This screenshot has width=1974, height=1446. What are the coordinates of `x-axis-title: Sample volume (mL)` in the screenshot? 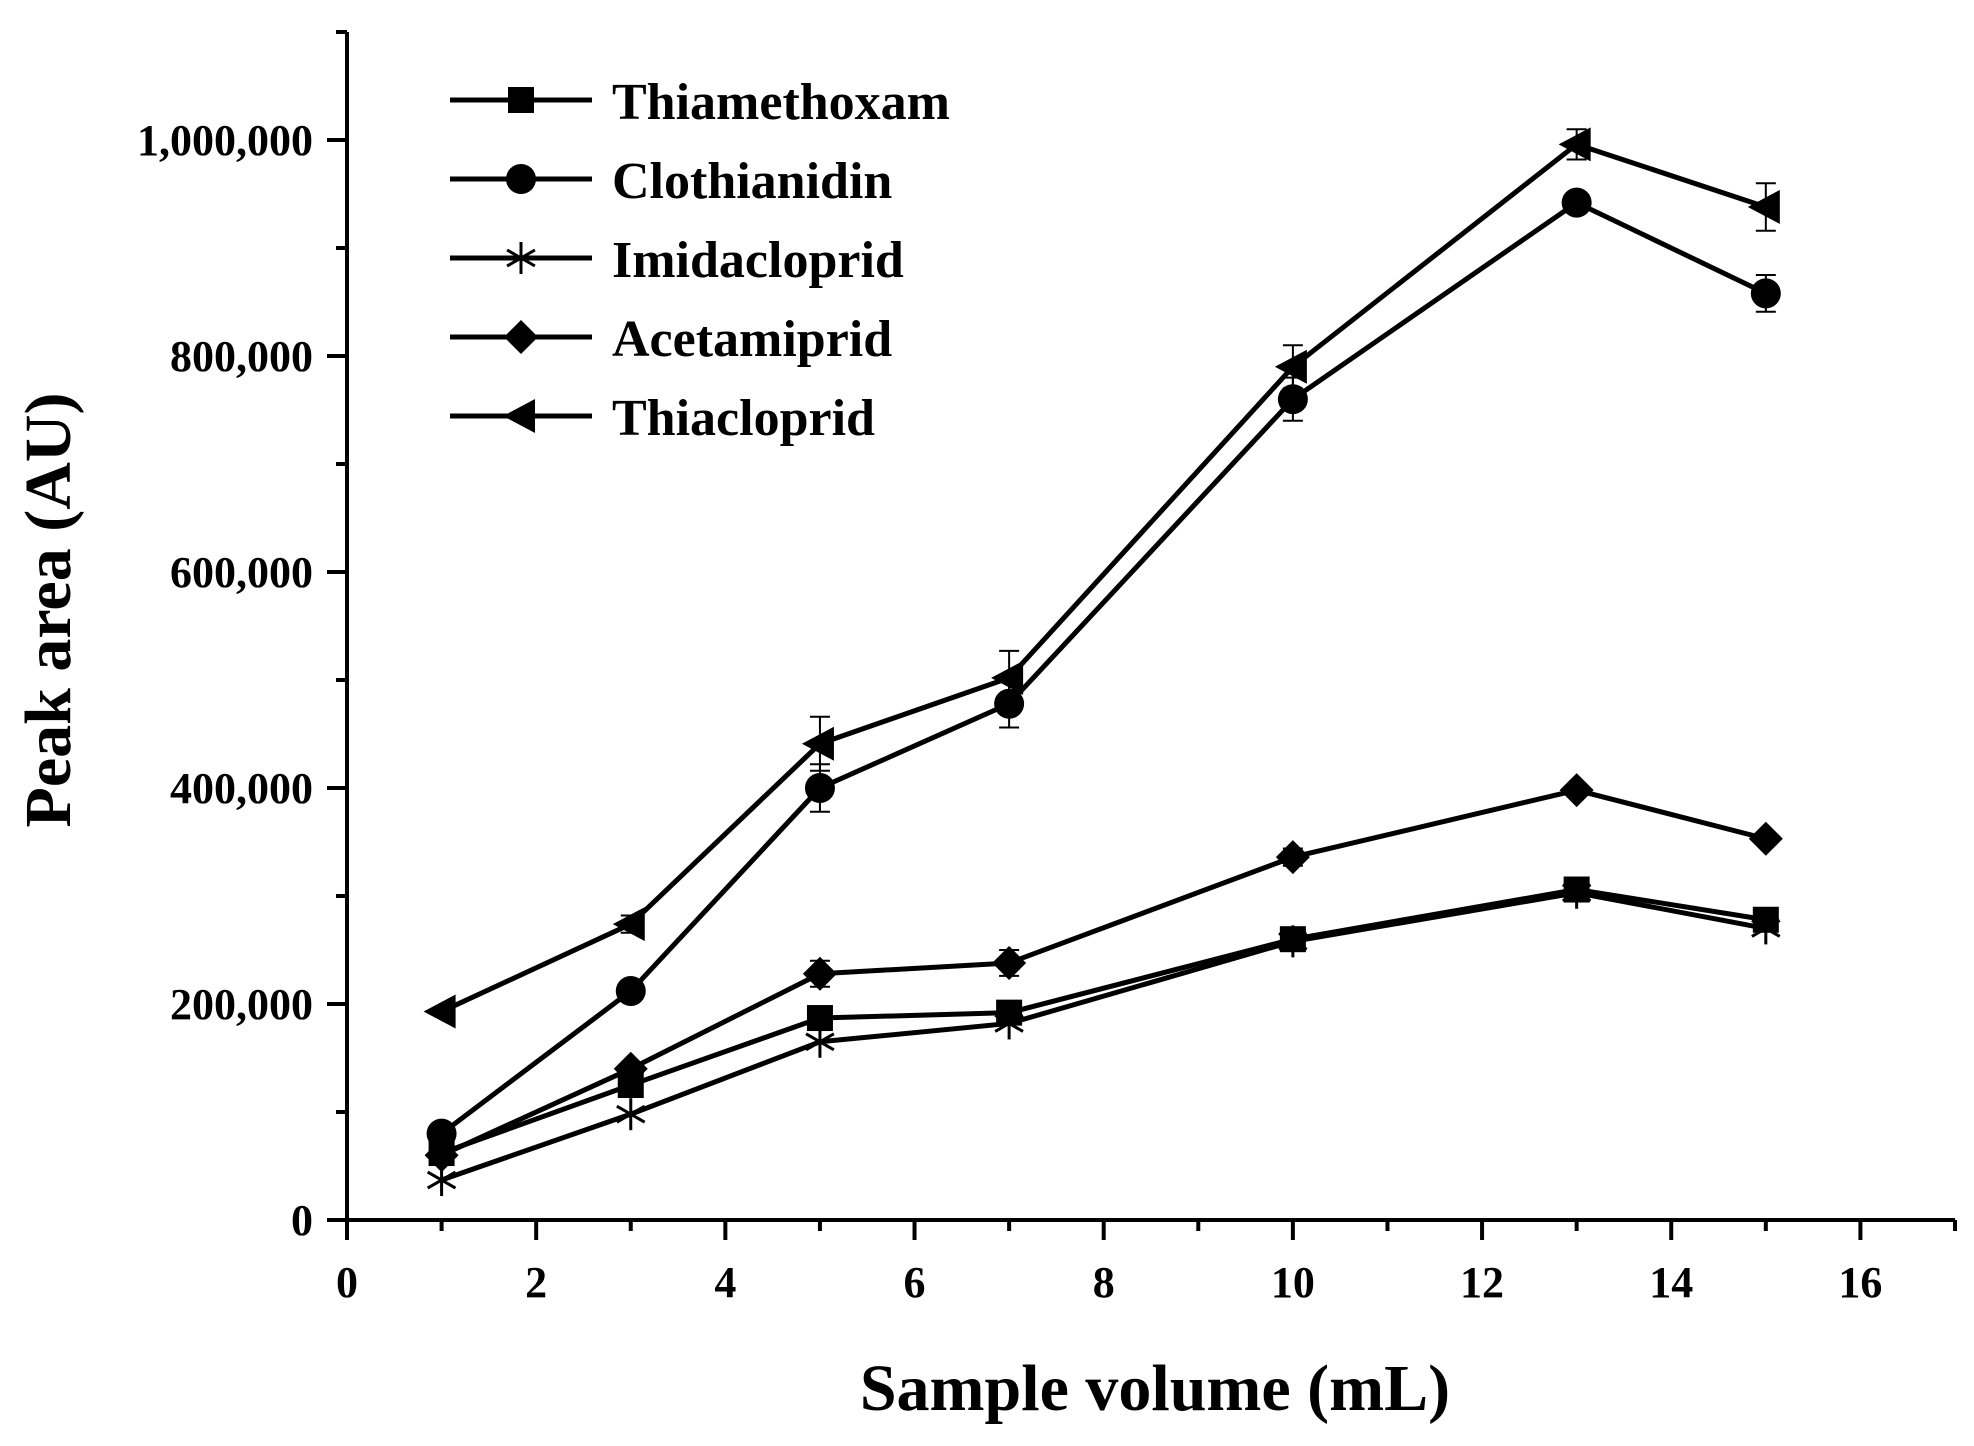 It's located at (1155, 1388).